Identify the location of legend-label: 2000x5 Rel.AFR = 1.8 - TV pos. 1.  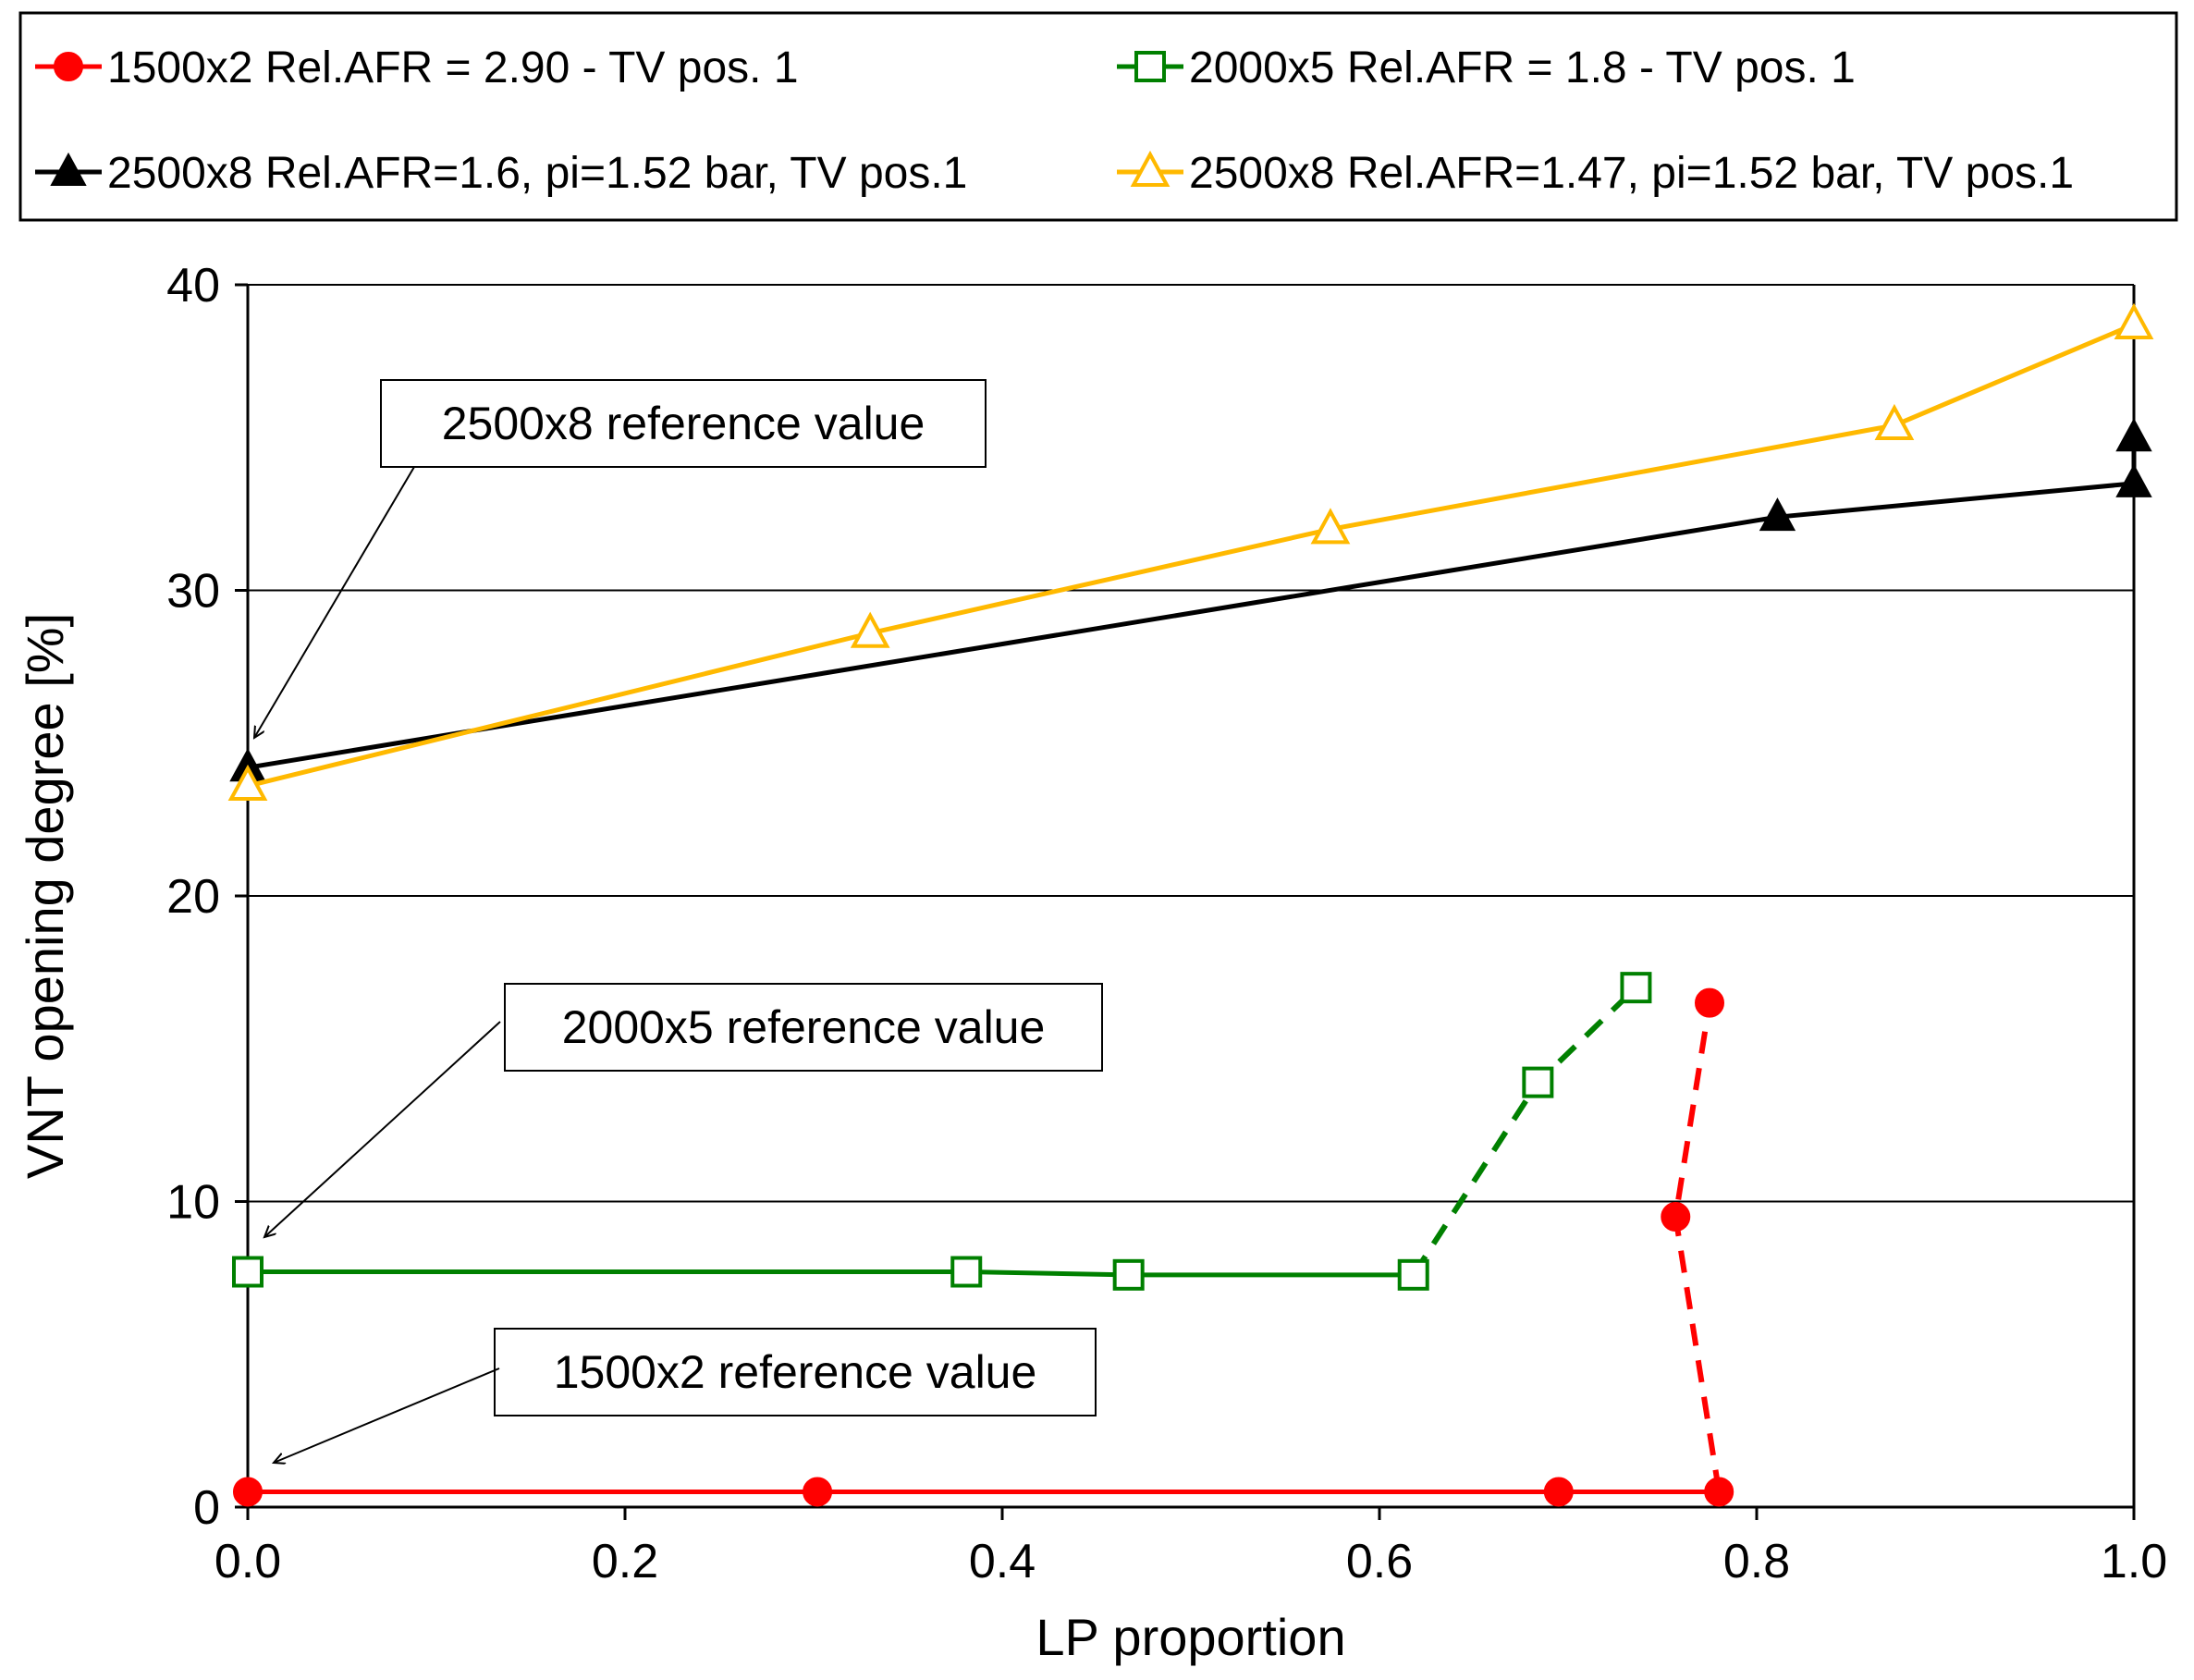
(1522, 67).